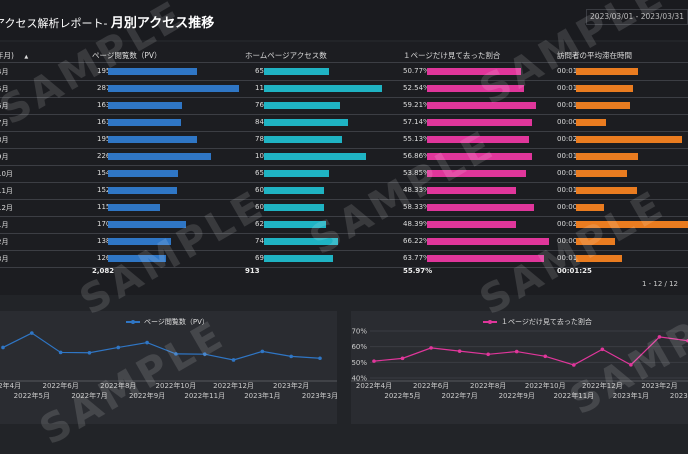 The width and height of the screenshot is (688, 454). I want to click on table-row: 6月 163 76 59.21% 00:01:18, so click(344, 106).